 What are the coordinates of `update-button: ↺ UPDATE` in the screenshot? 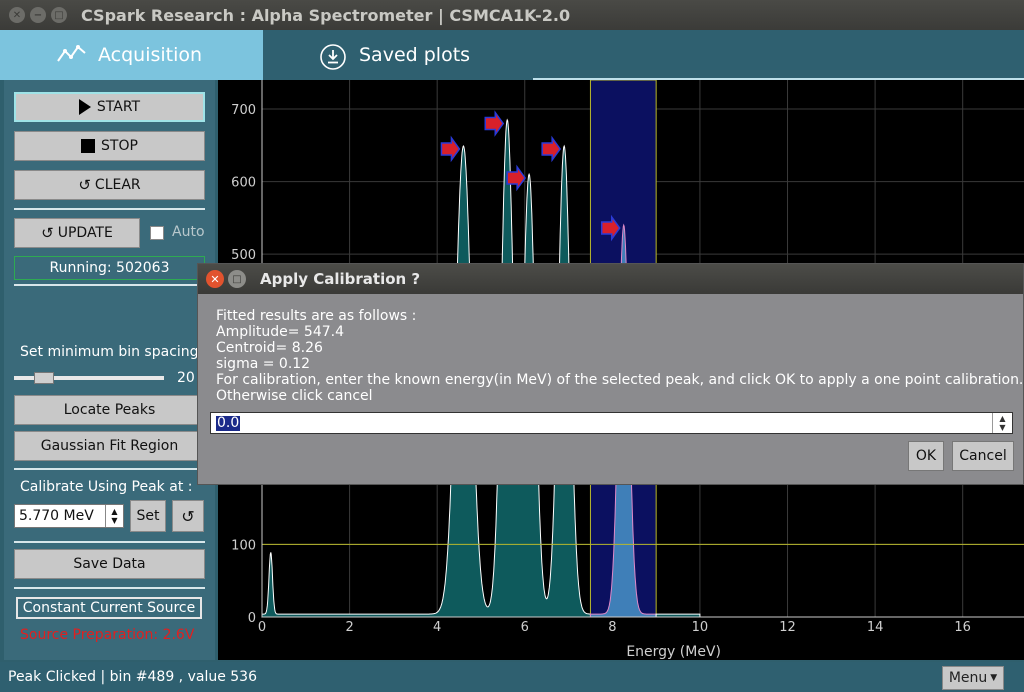 It's located at (77, 233).